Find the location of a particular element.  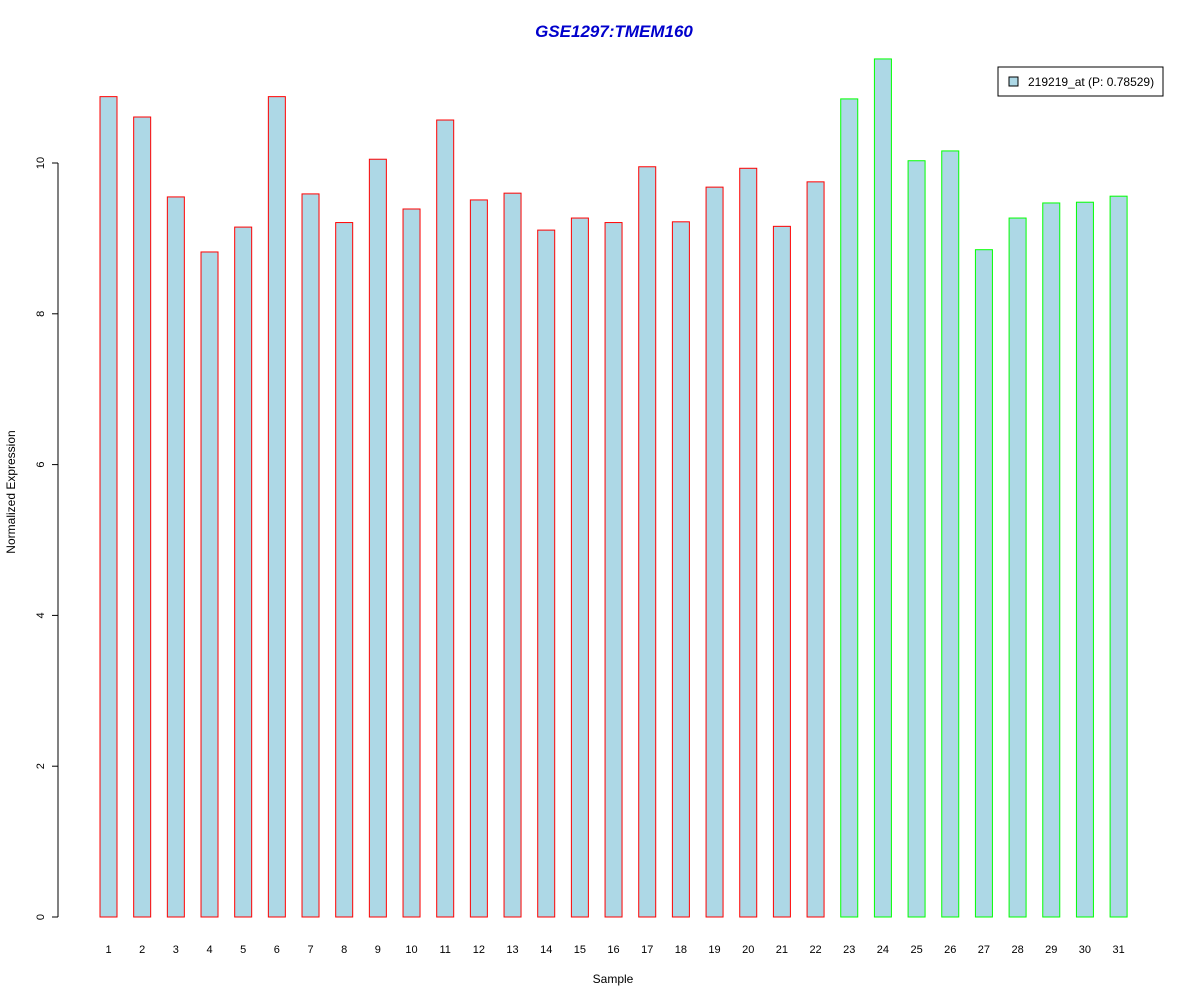

x-tick-label: 27 is located at coordinates (984, 950).